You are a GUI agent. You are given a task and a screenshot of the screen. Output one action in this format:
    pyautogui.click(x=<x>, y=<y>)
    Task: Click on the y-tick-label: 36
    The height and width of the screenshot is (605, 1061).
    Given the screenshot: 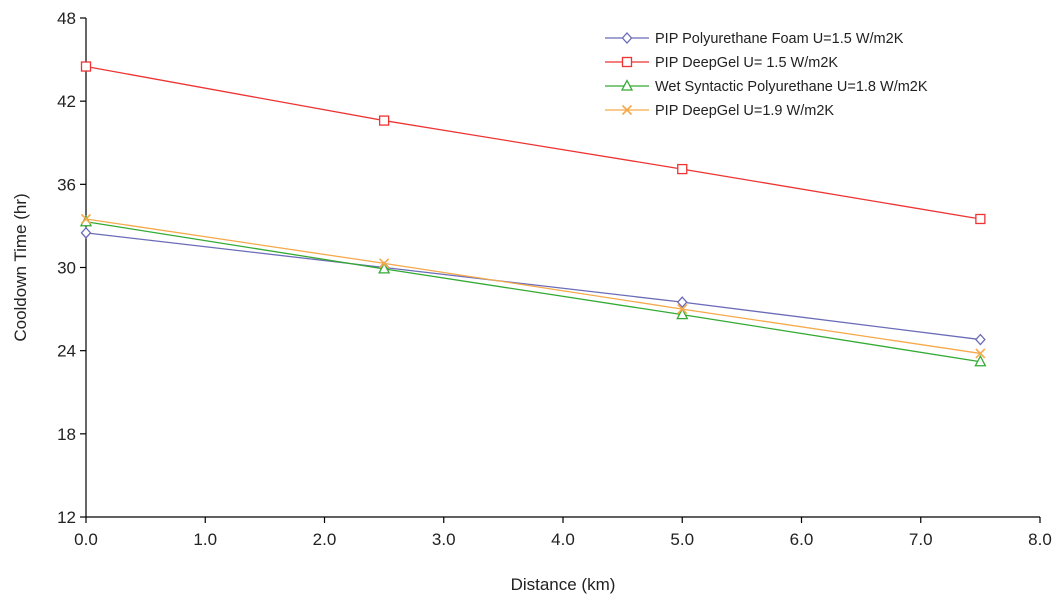 What is the action you would take?
    pyautogui.click(x=66, y=184)
    